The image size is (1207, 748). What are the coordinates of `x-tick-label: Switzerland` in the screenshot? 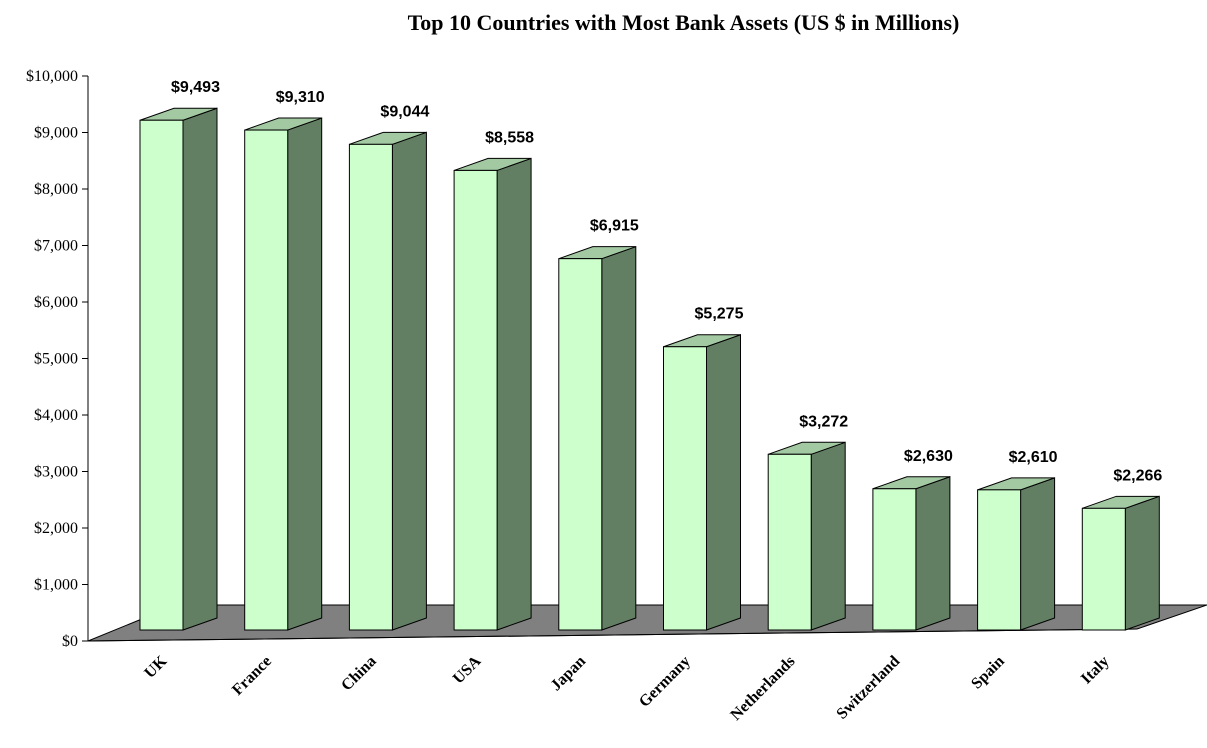 It's located at (868, 688).